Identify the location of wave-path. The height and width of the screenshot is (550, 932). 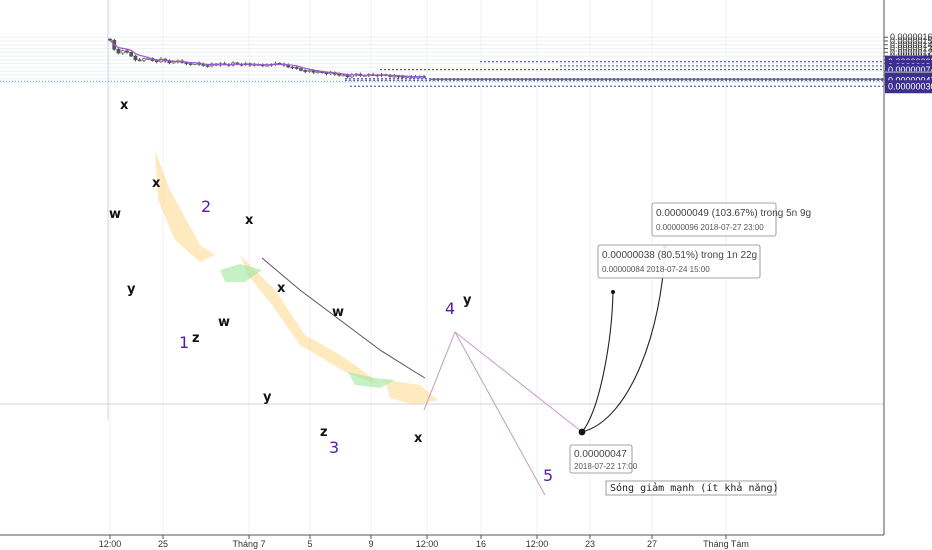
(500, 413).